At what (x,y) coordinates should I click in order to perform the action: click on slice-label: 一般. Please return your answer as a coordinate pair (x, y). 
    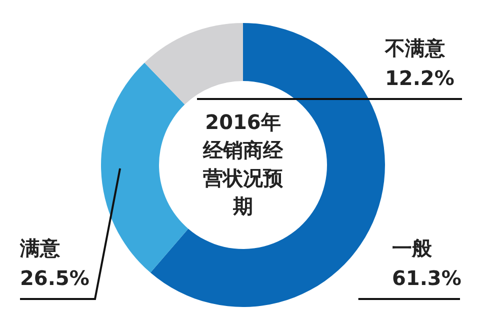
    Looking at the image, I should click on (412, 248).